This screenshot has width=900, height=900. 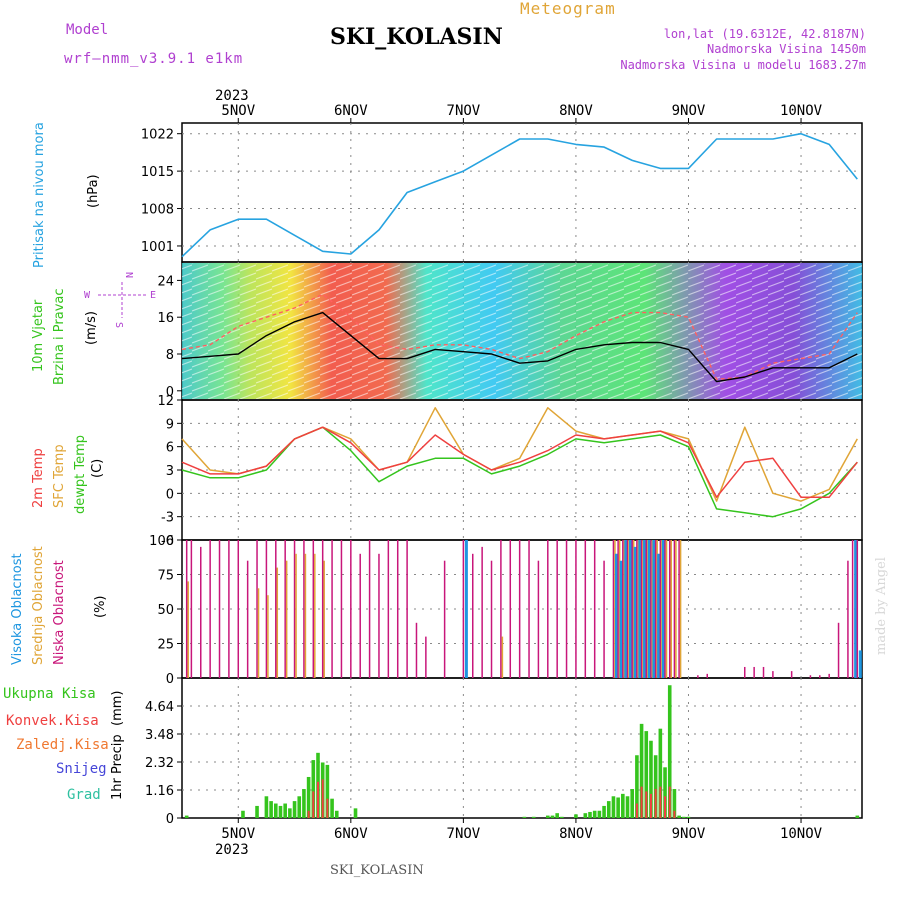 I want to click on day-label-top-3: 8NOV, so click(x=576, y=111).